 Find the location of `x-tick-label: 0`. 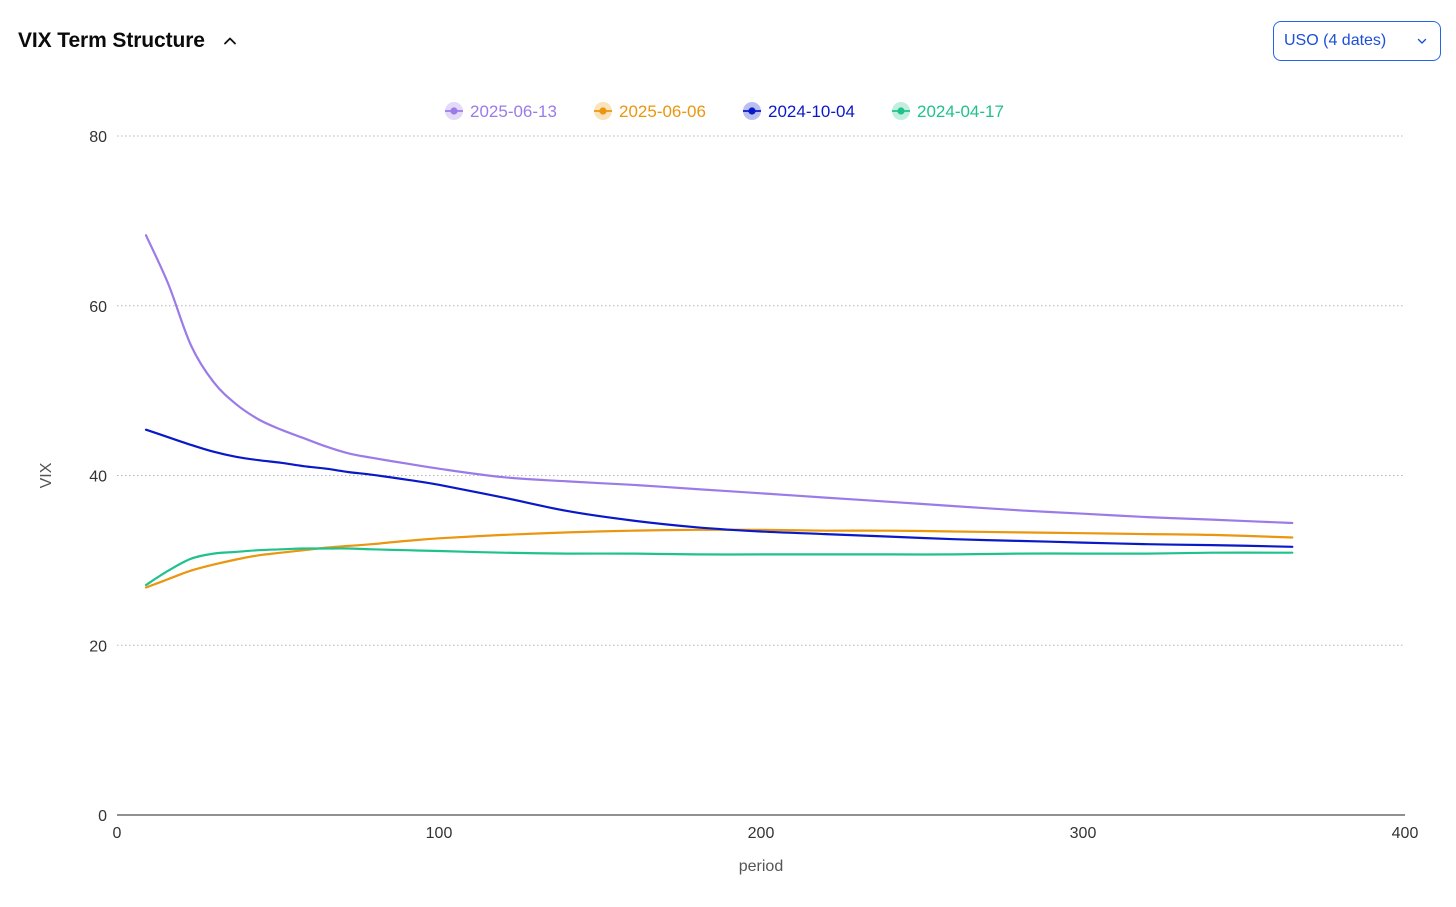

x-tick-label: 0 is located at coordinates (117, 833).